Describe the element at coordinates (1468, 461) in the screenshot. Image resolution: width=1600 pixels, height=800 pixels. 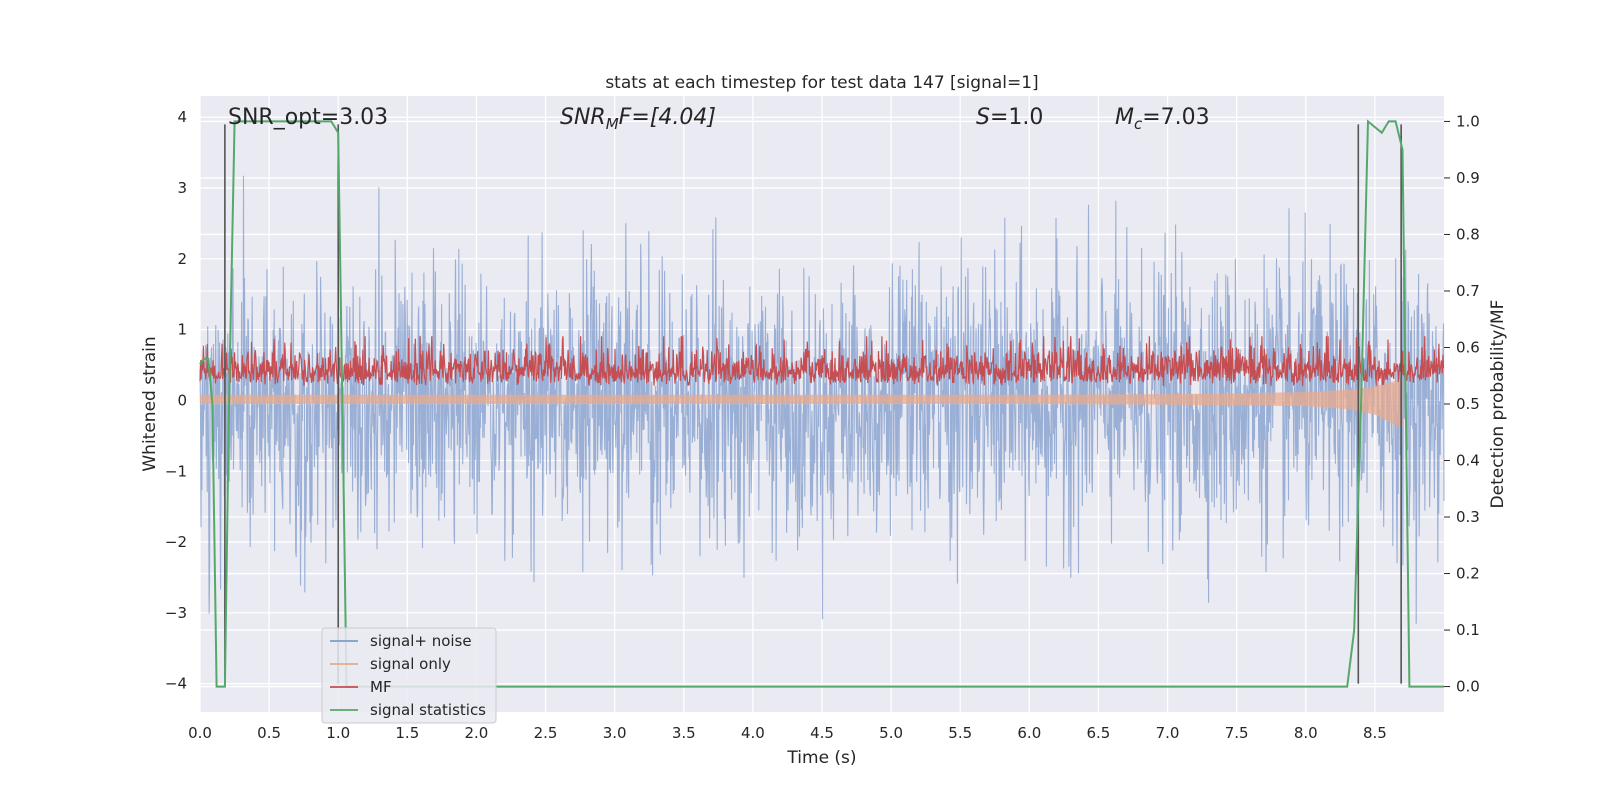
I see `y-right-tick-label: 0.4` at that location.